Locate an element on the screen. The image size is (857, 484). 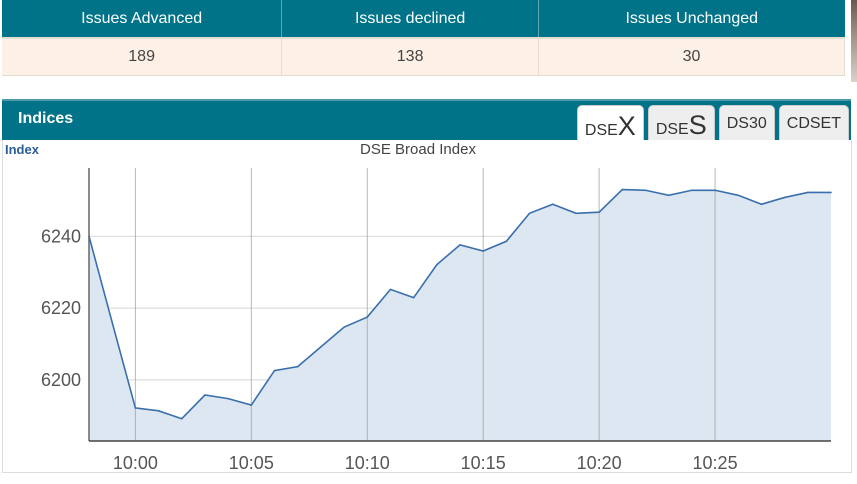
tab-label-big: X is located at coordinates (626, 126).